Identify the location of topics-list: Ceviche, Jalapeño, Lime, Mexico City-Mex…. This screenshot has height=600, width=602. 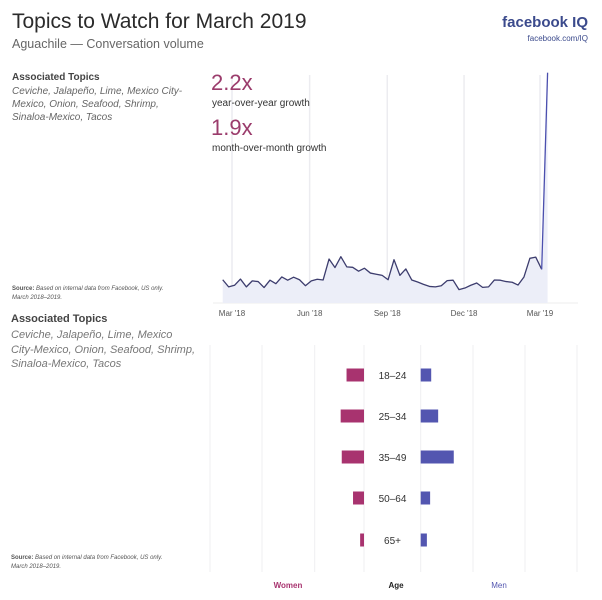
(97, 104).